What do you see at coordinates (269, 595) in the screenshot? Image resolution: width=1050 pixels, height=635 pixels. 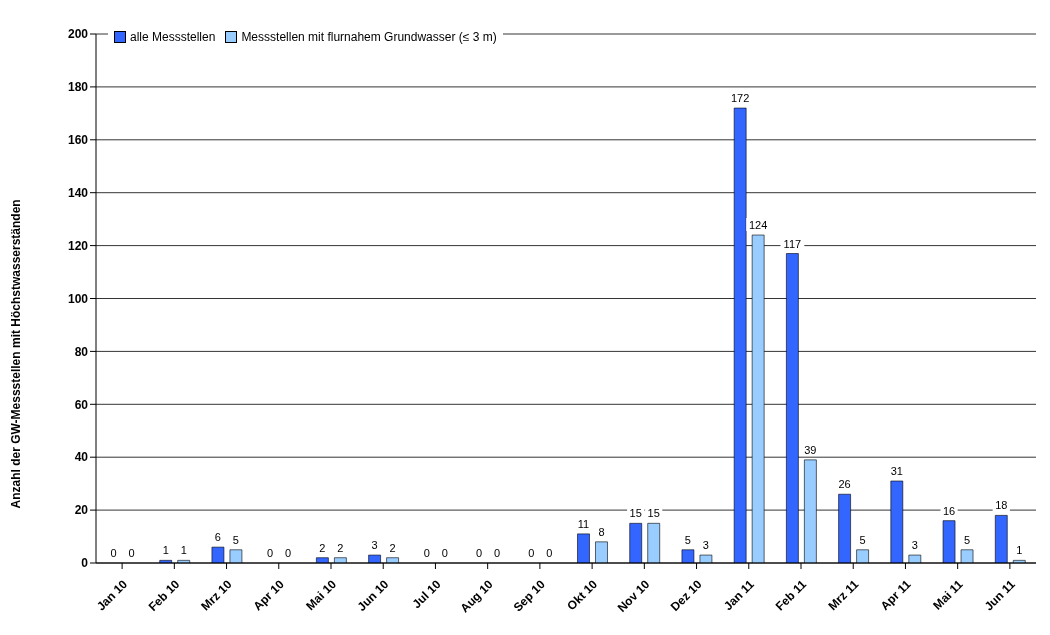 I see `x-tick-label: Apr 10` at bounding box center [269, 595].